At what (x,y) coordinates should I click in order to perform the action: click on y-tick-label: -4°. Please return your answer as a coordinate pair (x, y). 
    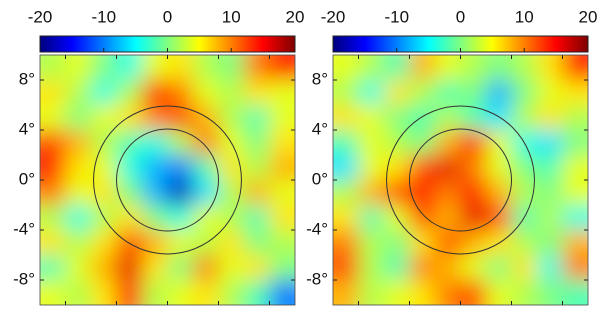
    Looking at the image, I should click on (317, 228).